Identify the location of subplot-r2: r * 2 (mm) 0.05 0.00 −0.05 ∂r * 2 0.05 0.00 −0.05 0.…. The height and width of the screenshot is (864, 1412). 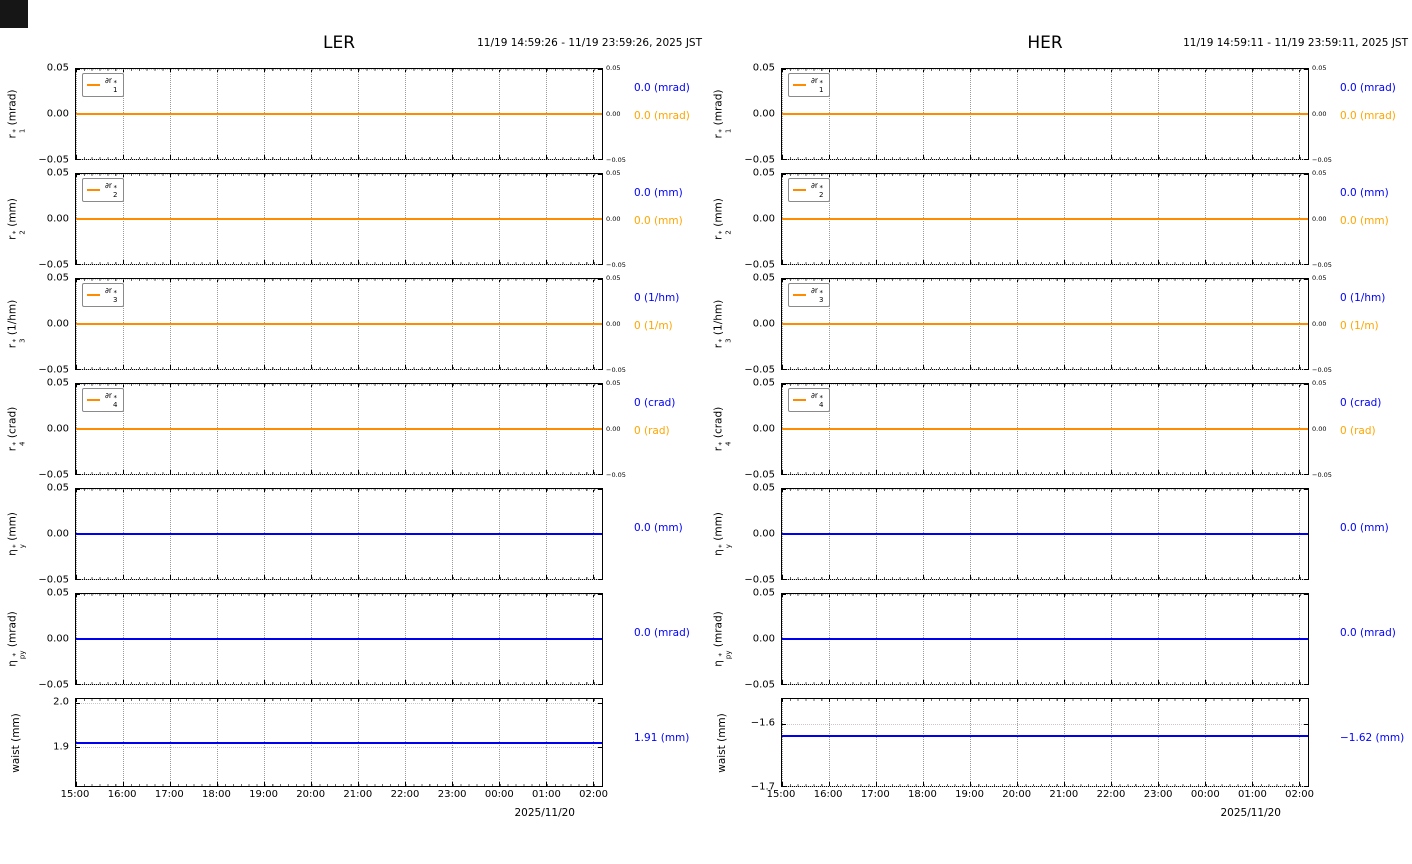
(353, 219).